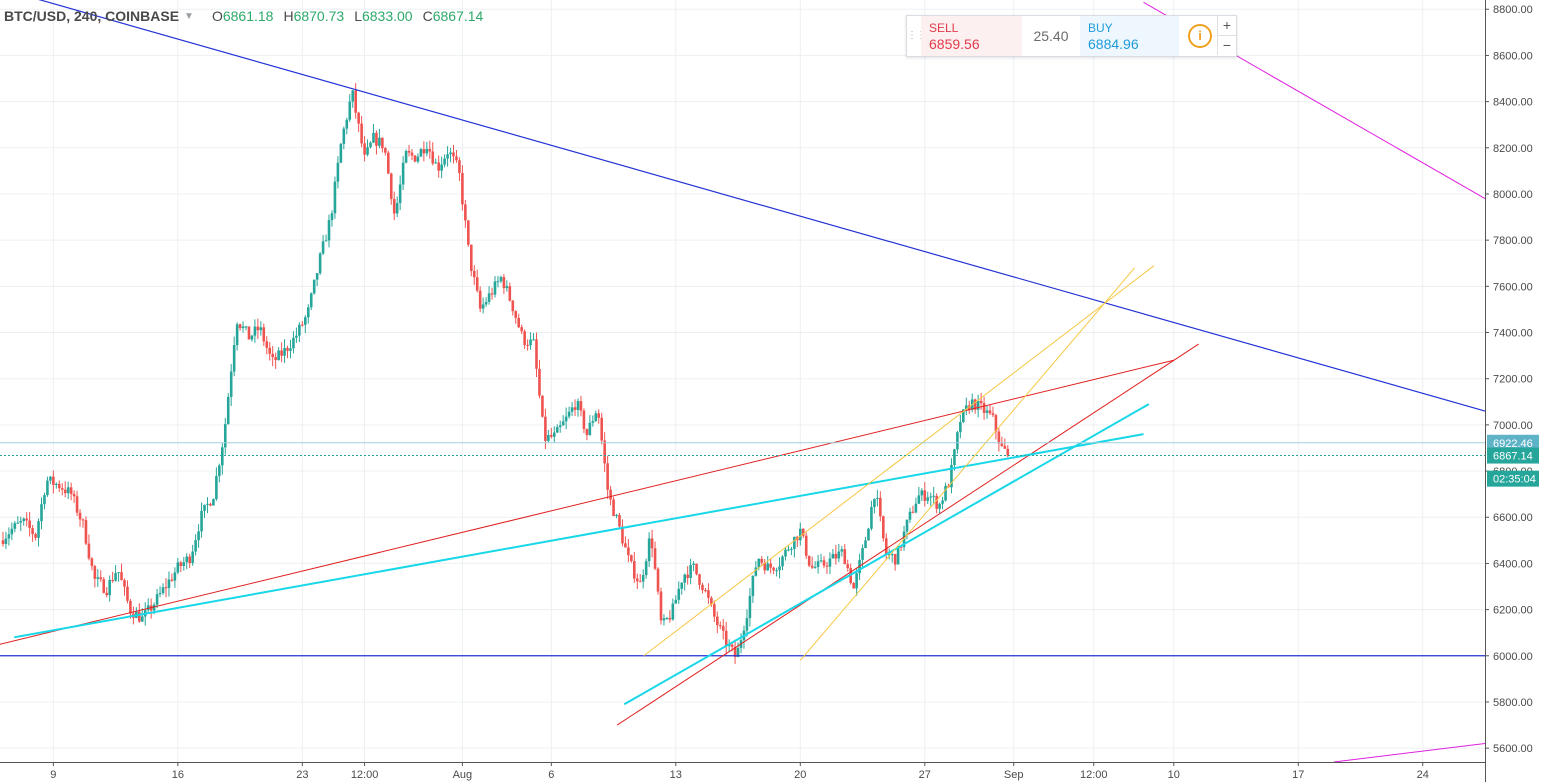 The image size is (1541, 782). I want to click on price-lines, so click(742, 449).